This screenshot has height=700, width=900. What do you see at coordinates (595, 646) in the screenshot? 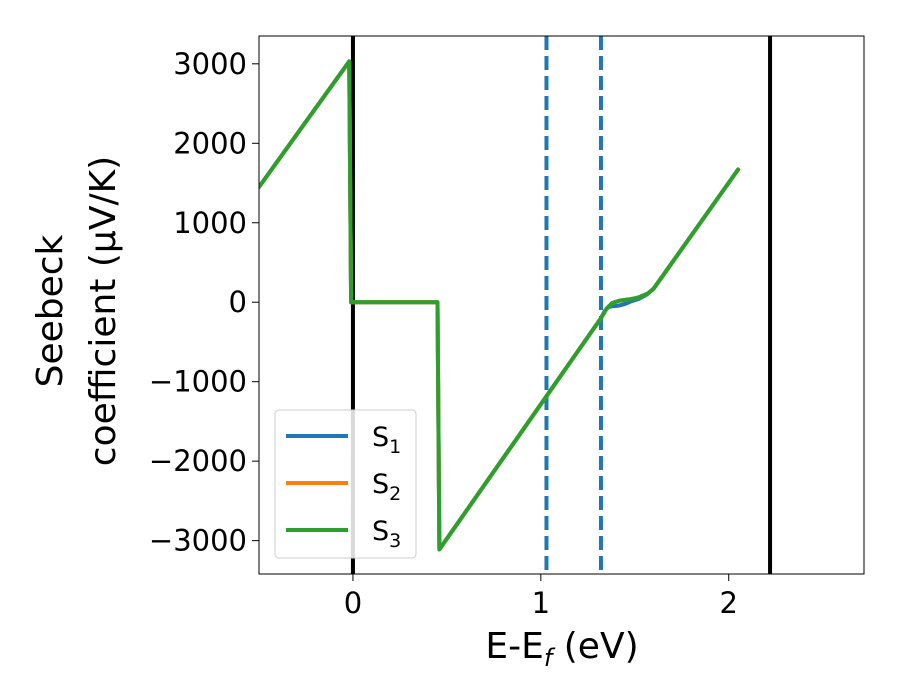
I see `x-axis-label-unit: (eV)` at bounding box center [595, 646].